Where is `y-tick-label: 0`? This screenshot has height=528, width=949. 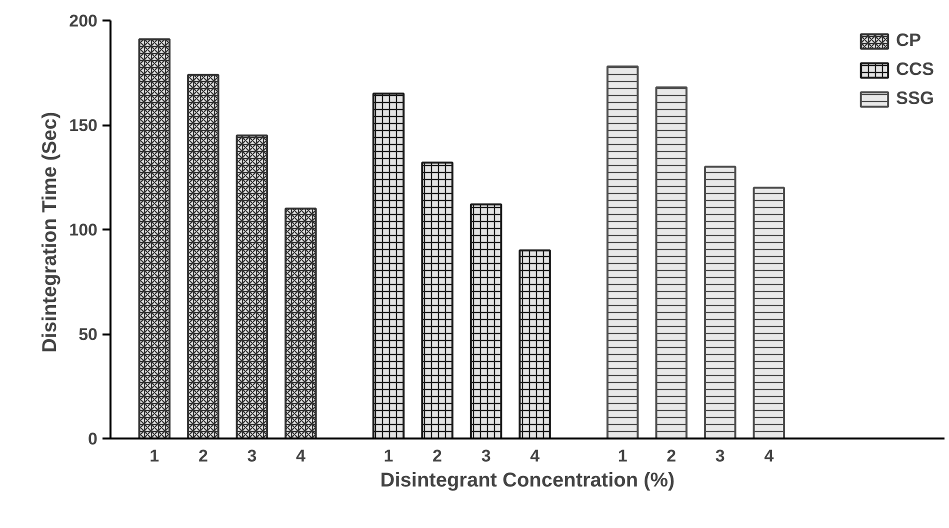
y-tick-label: 0 is located at coordinates (93, 439).